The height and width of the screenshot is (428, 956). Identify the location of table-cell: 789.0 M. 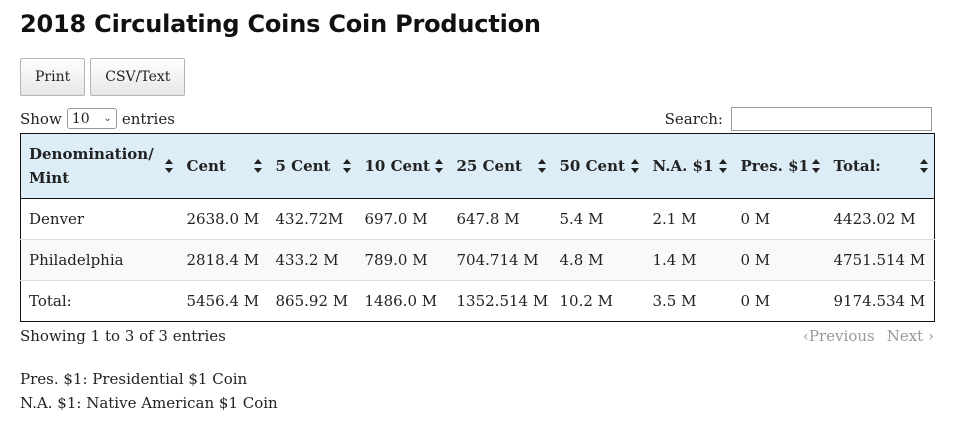
(402, 260).